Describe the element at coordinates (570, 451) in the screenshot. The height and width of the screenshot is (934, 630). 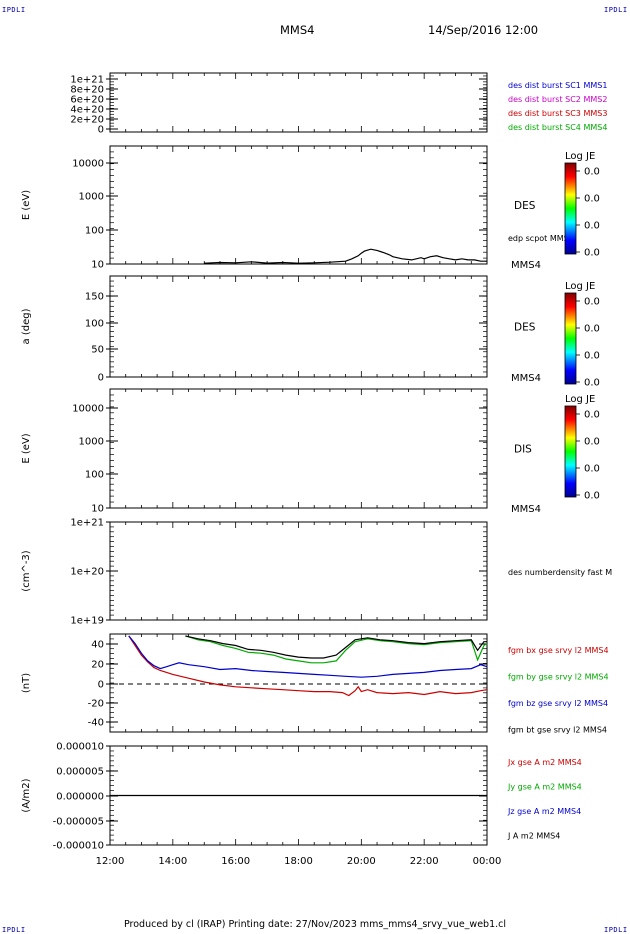
I see `panel4-colorbar` at that location.